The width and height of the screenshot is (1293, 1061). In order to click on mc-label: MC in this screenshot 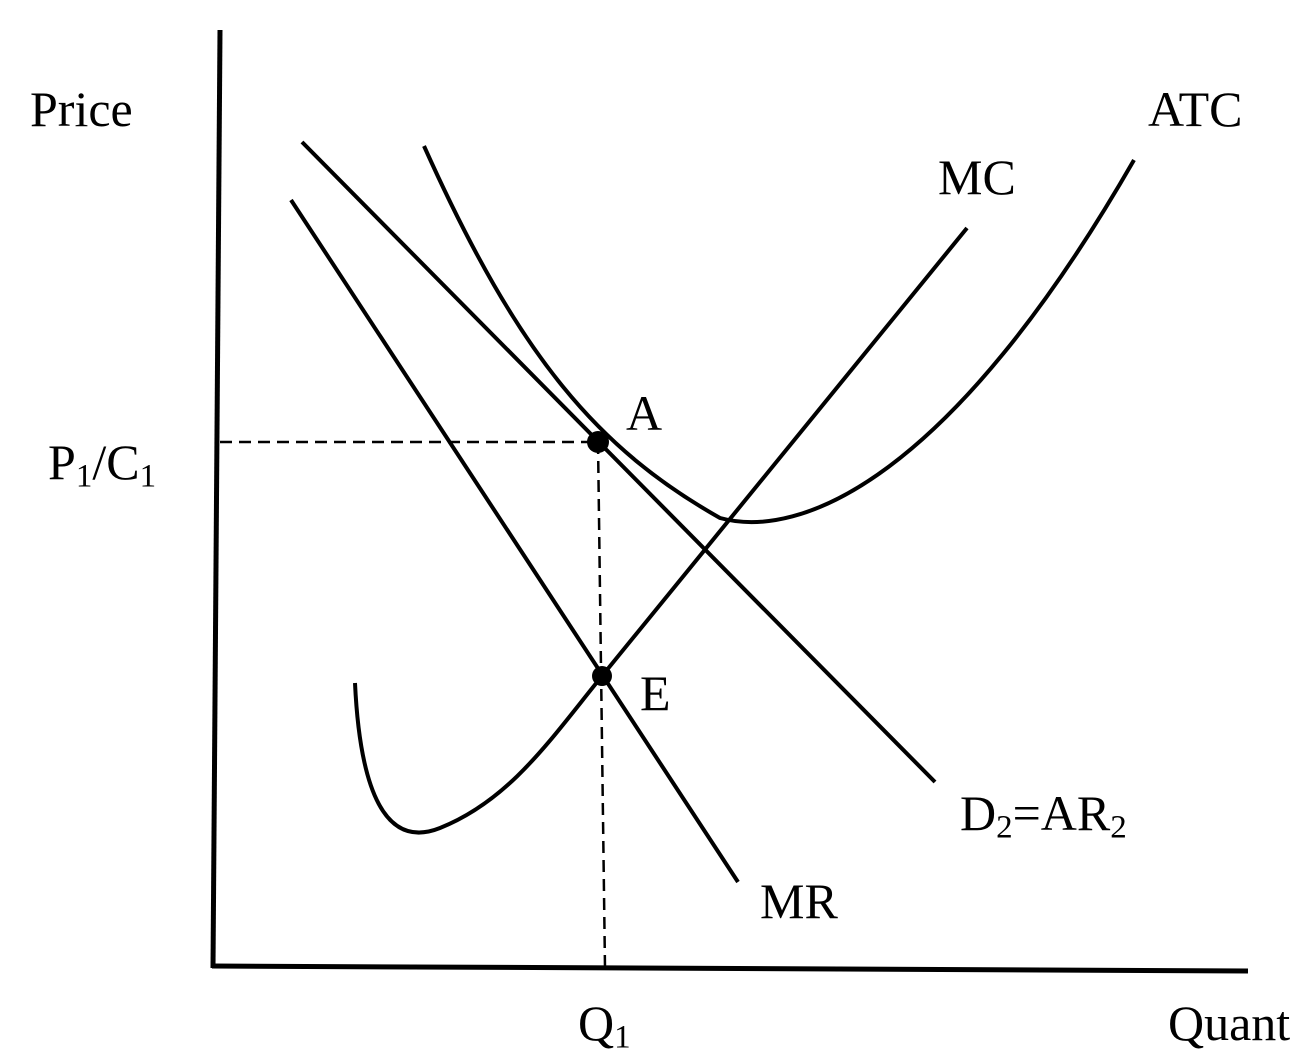, I will do `click(977, 177)`.